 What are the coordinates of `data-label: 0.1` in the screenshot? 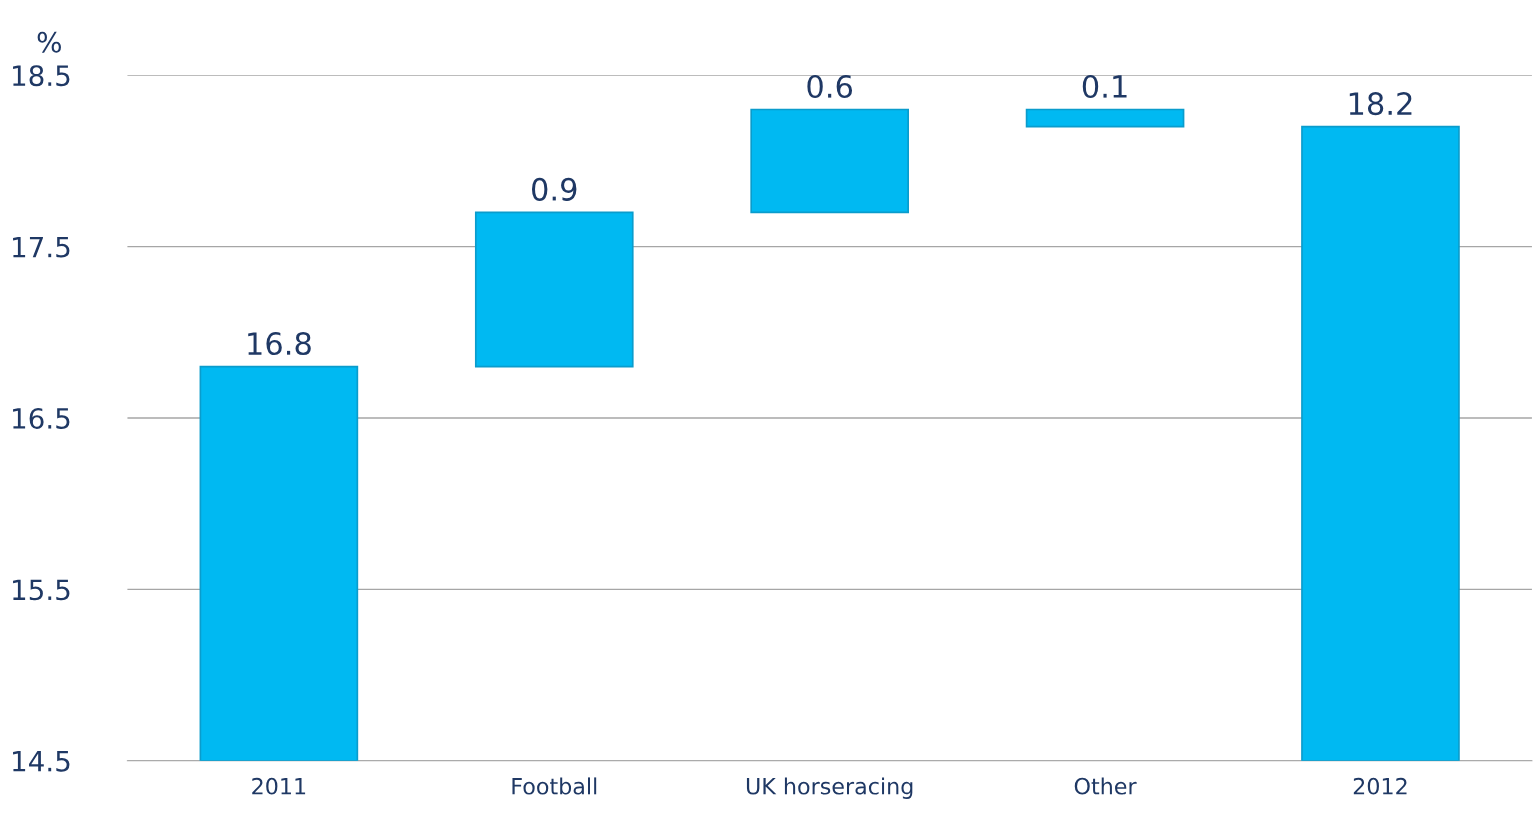 It's located at (1104, 86).